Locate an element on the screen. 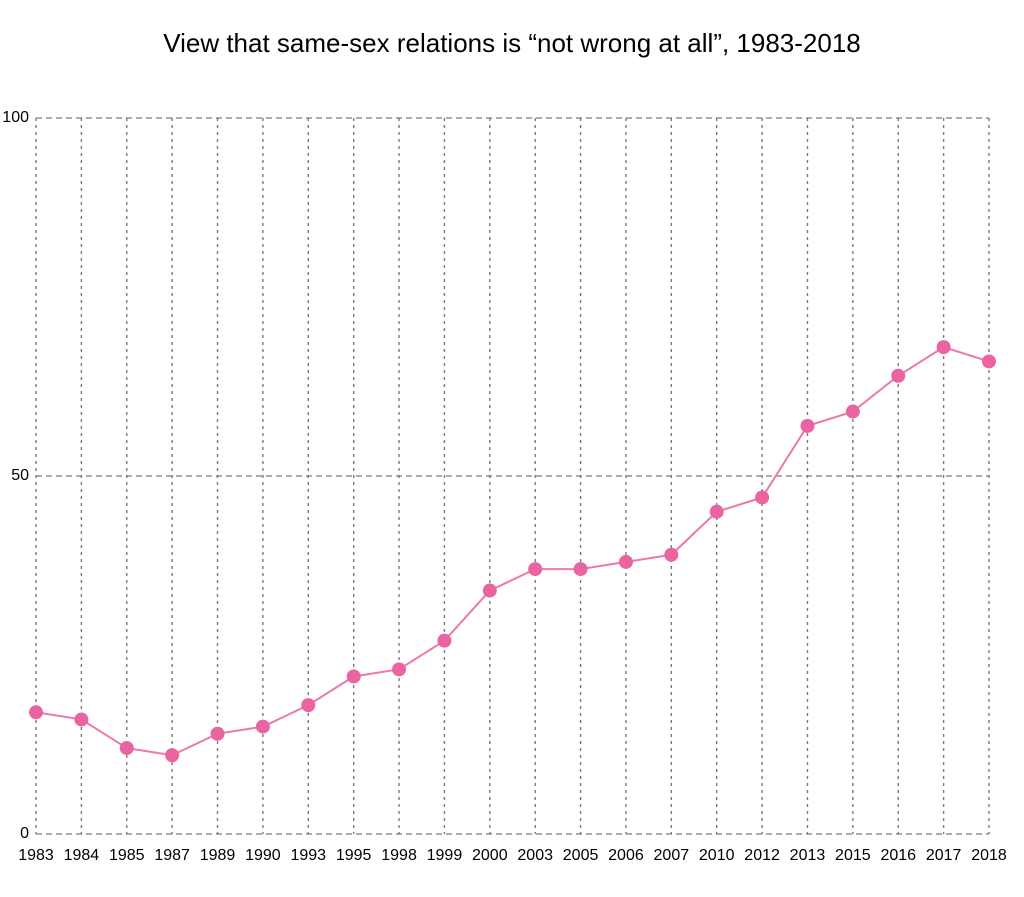 This screenshot has height=897, width=1024. x-tick-label: 2003 is located at coordinates (535, 855).